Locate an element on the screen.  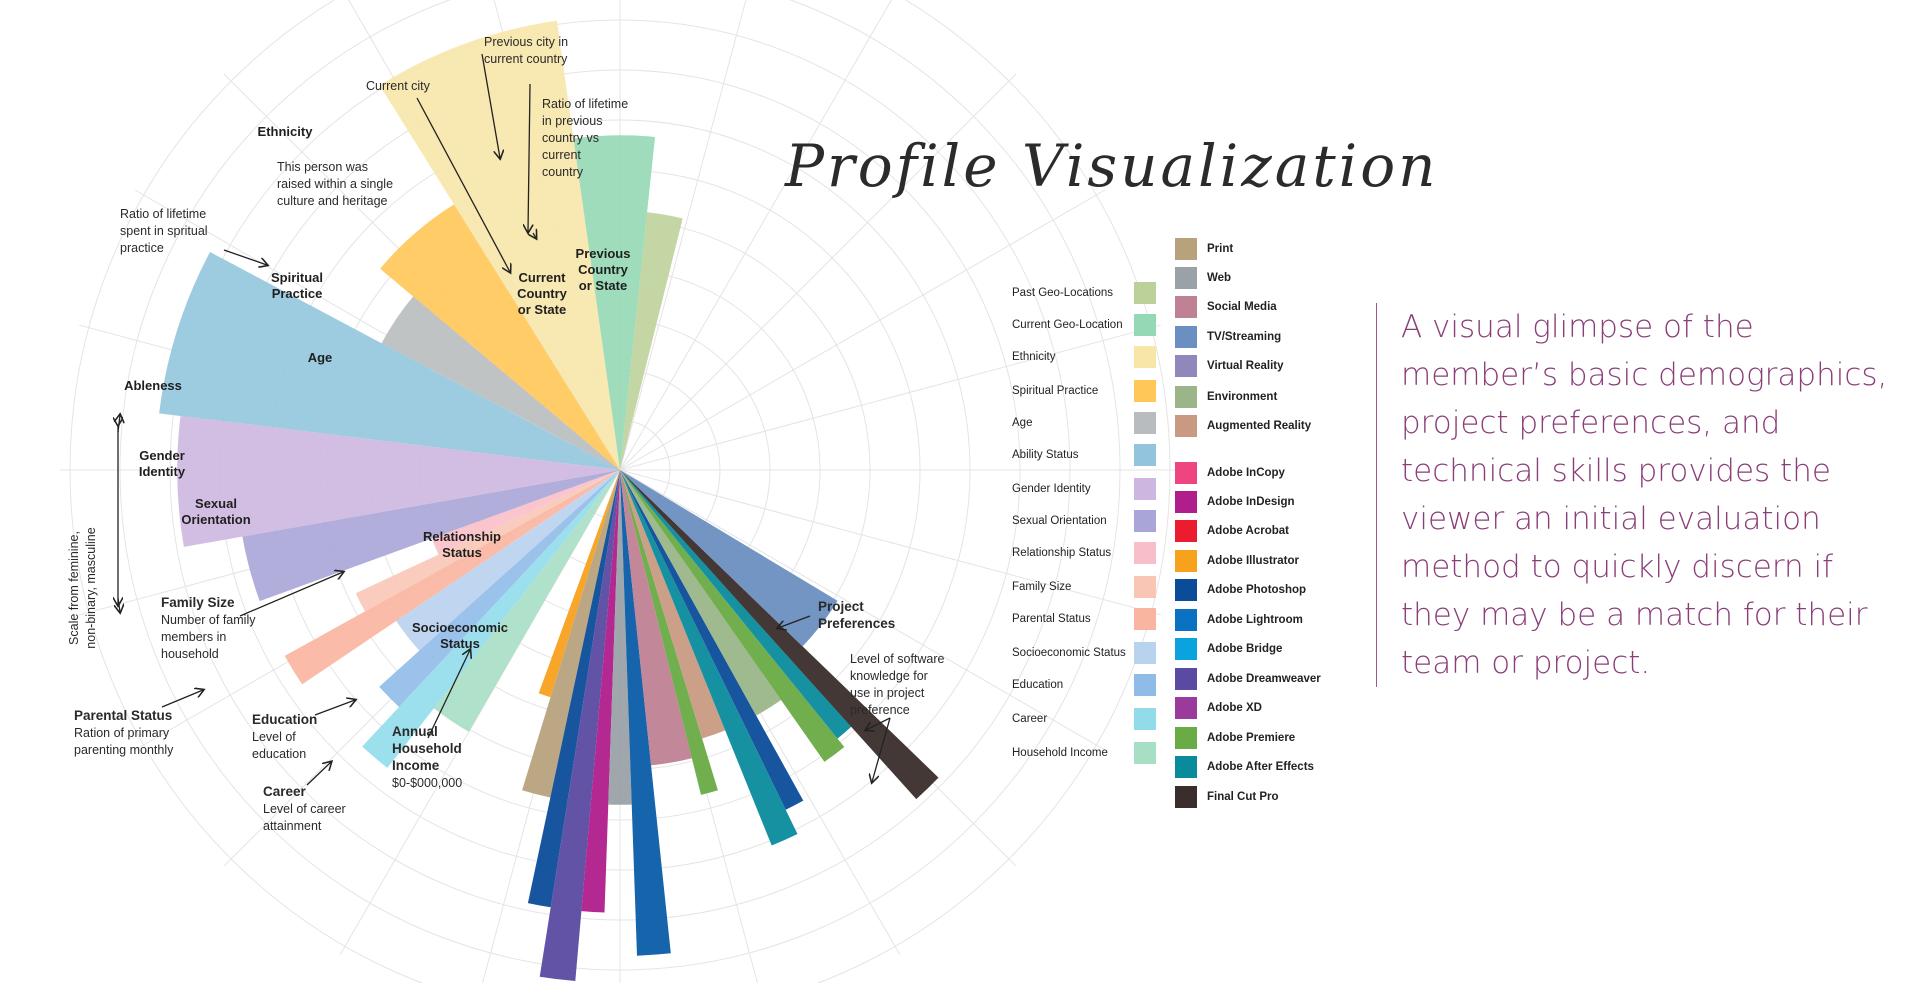
legend-item: Parental Status is located at coordinates (1084, 619).